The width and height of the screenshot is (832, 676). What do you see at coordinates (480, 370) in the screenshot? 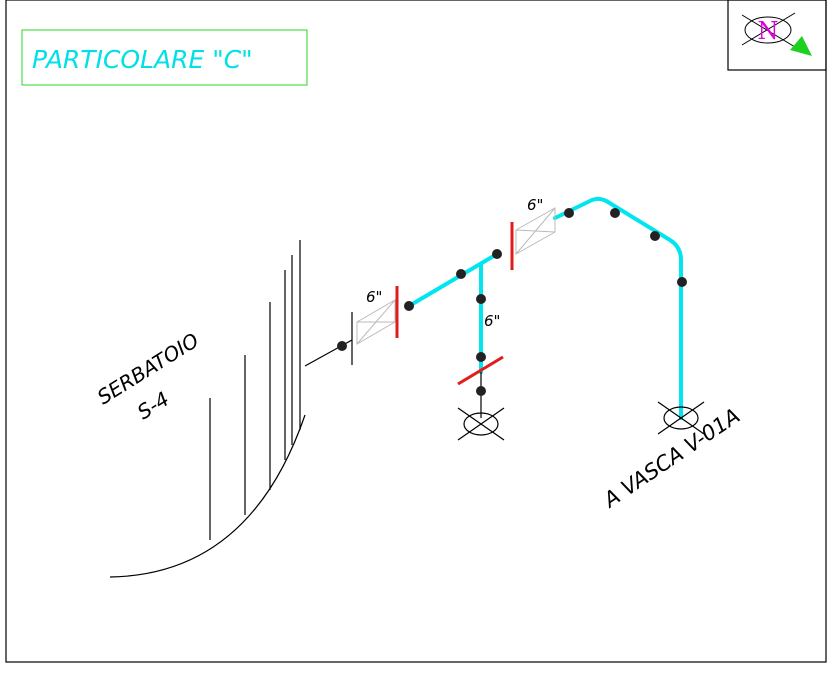
I see `blind-flange` at bounding box center [480, 370].